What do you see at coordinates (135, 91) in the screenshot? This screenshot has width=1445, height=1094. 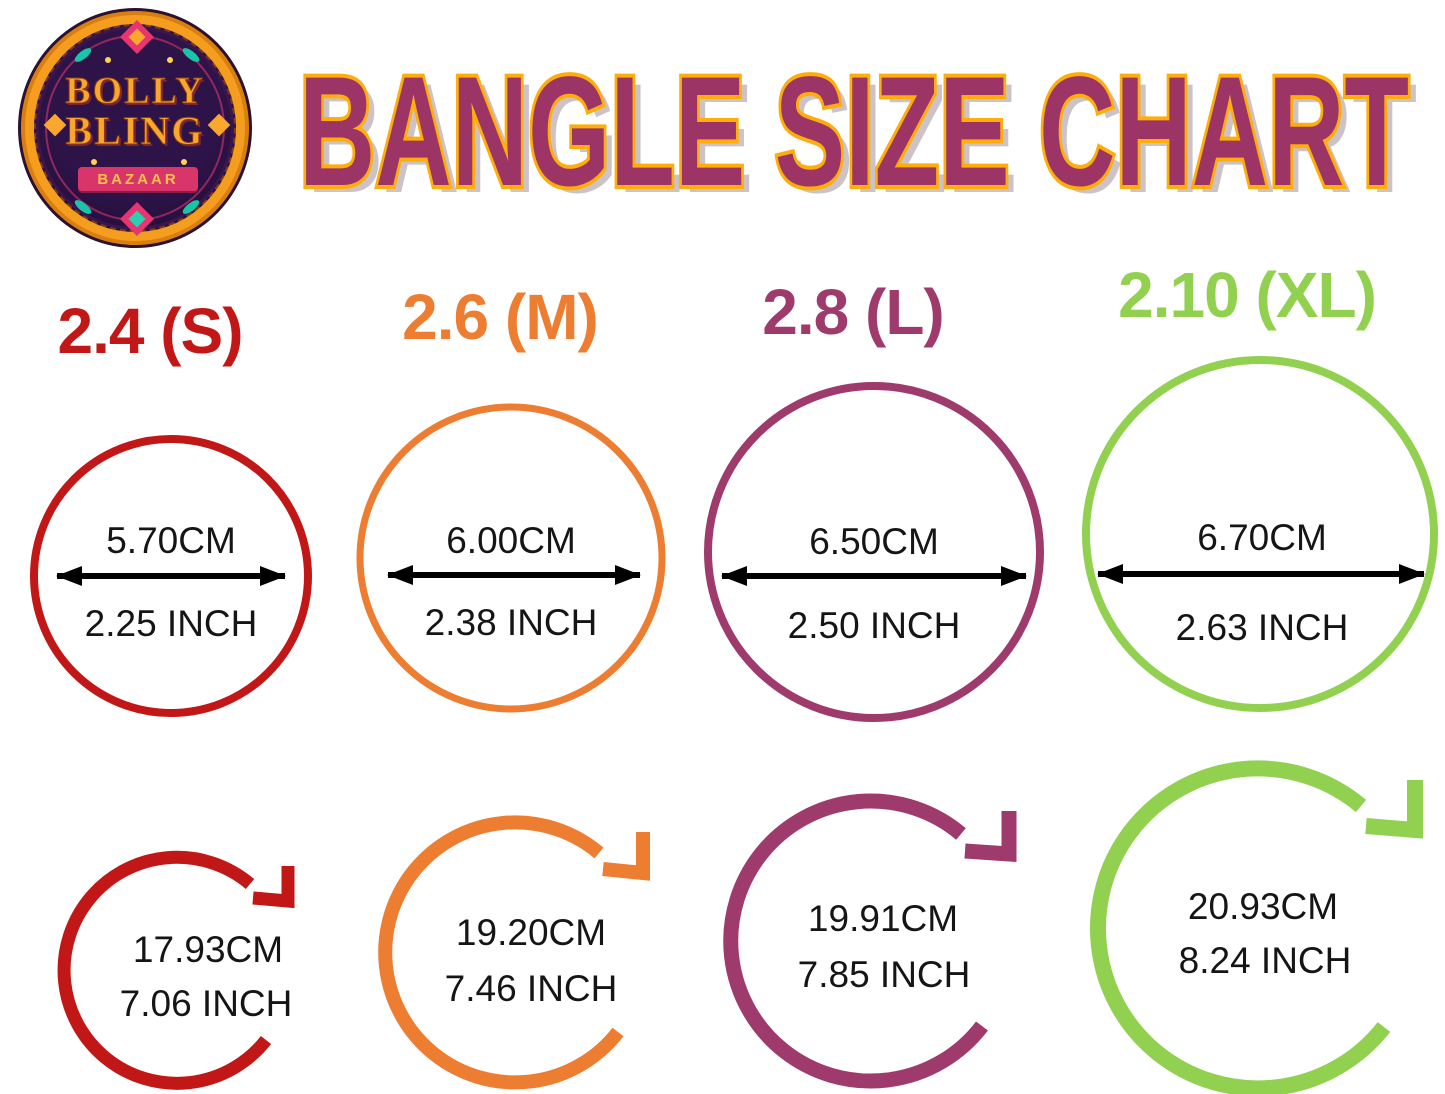 I see `brand-name-line1: BOLLY` at bounding box center [135, 91].